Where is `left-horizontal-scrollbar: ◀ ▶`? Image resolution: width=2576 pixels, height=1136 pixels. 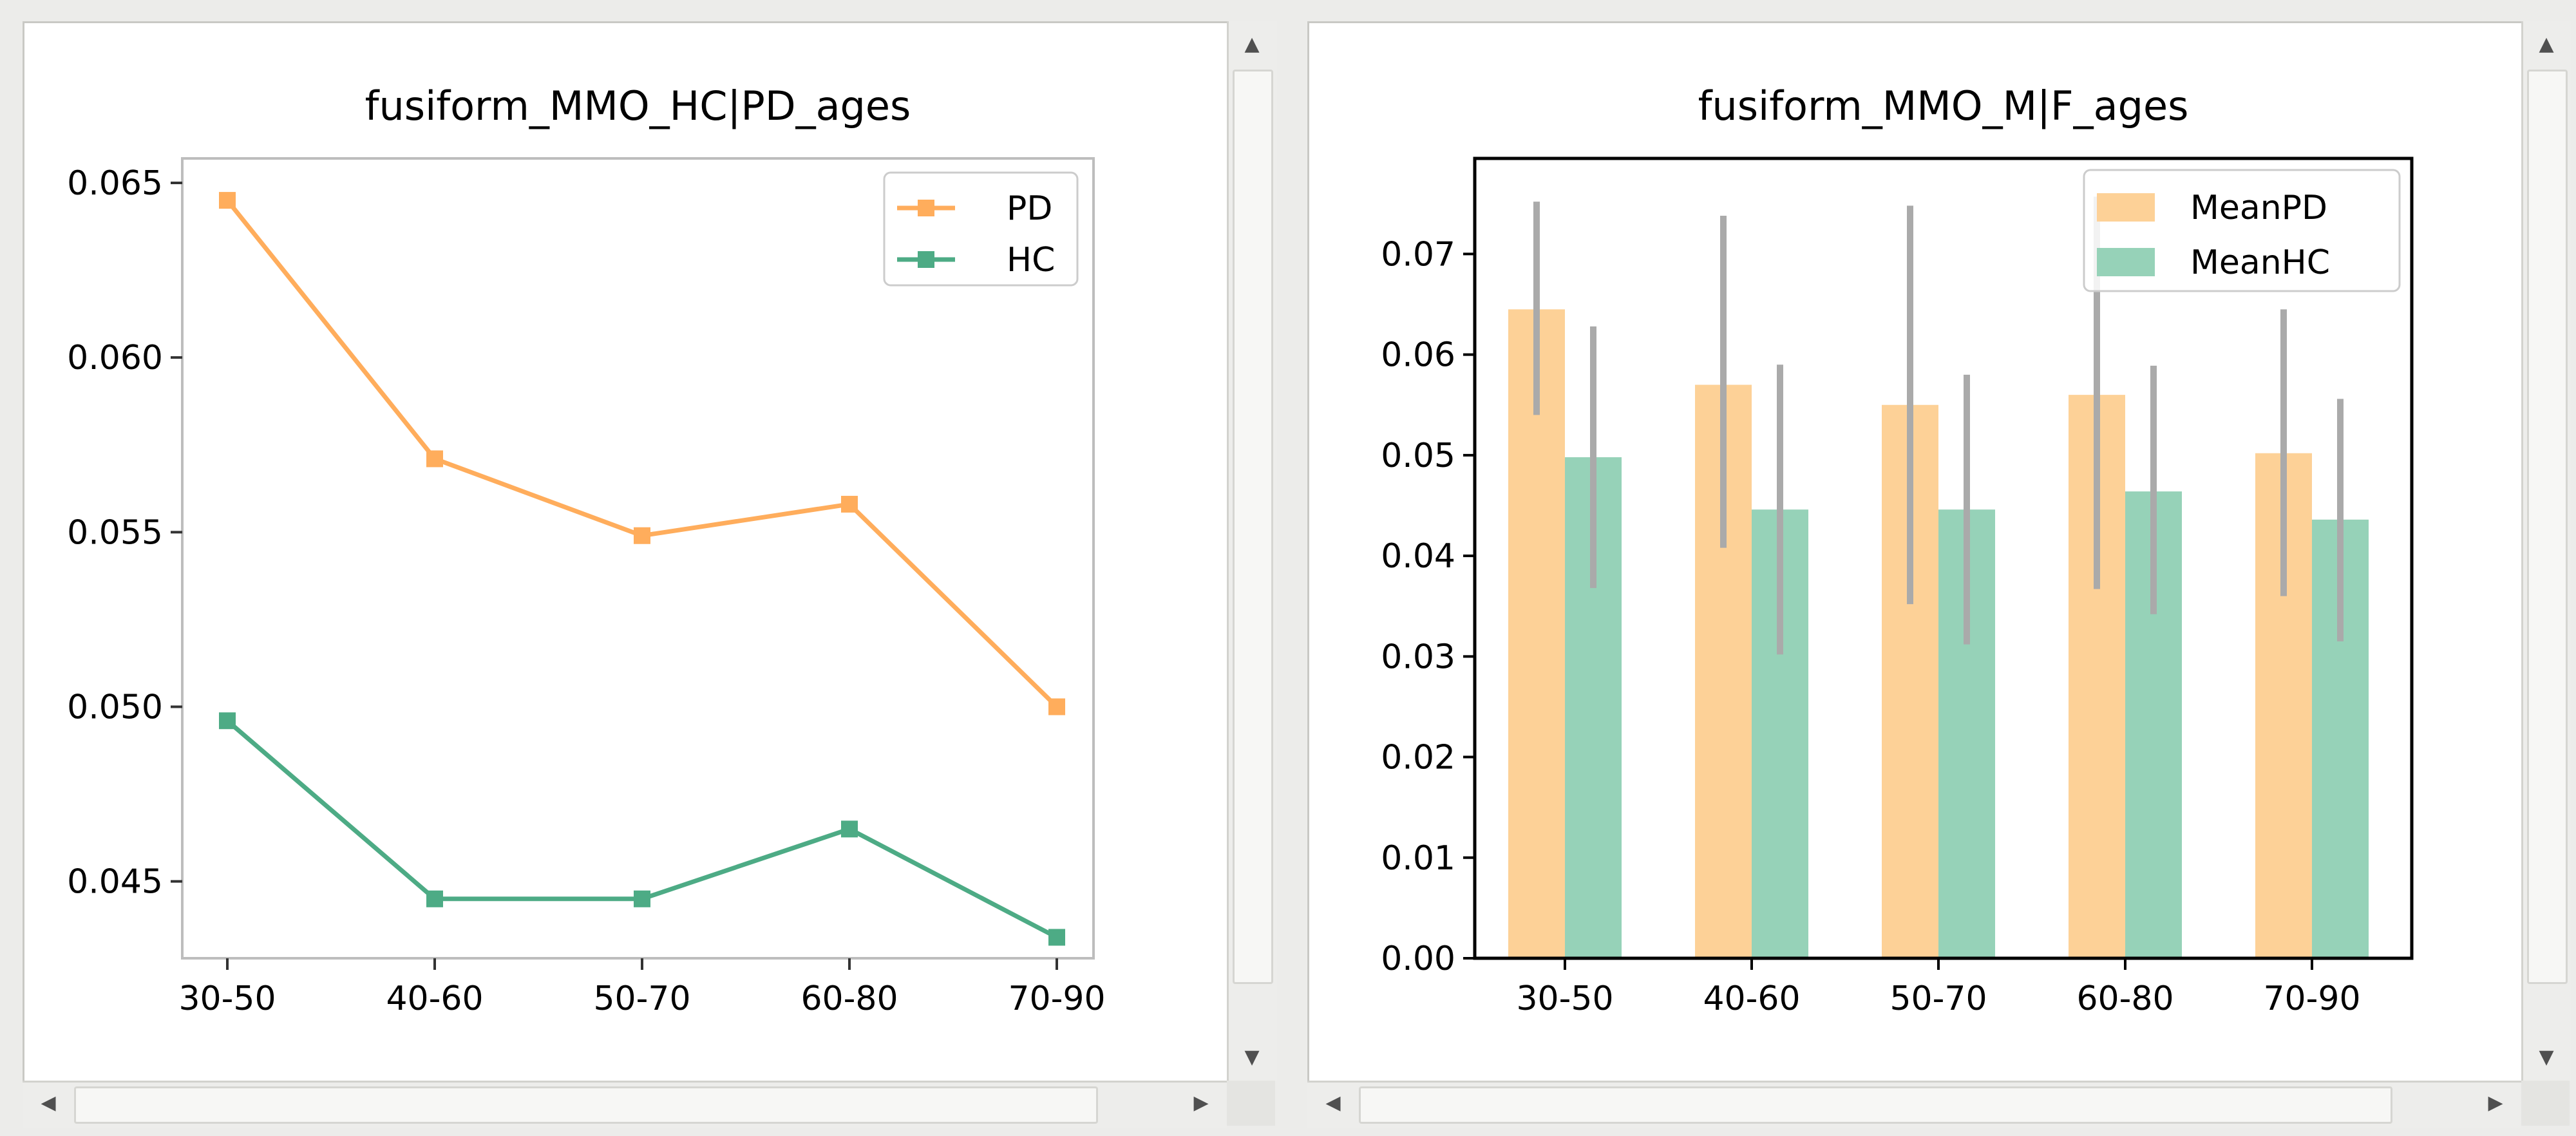
left-horizontal-scrollbar: ◀ ▶ is located at coordinates (625, 1104).